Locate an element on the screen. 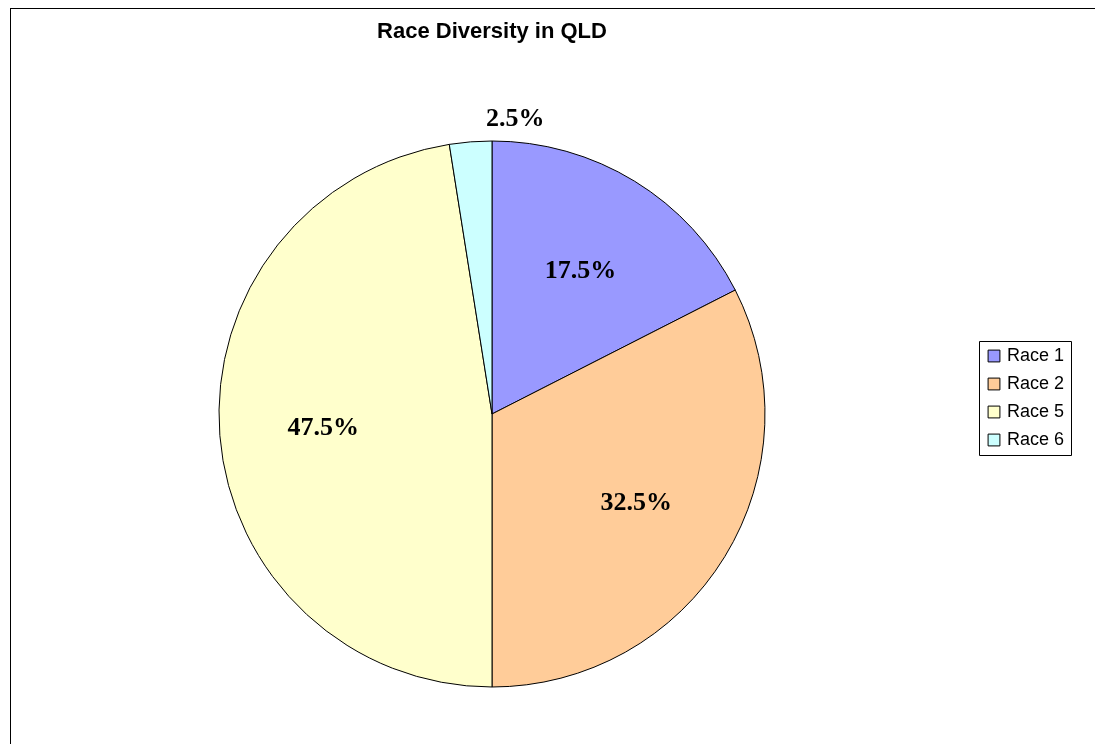 Image resolution: width=1095 pixels, height=744 pixels. data-label: 17.5% is located at coordinates (580, 269).